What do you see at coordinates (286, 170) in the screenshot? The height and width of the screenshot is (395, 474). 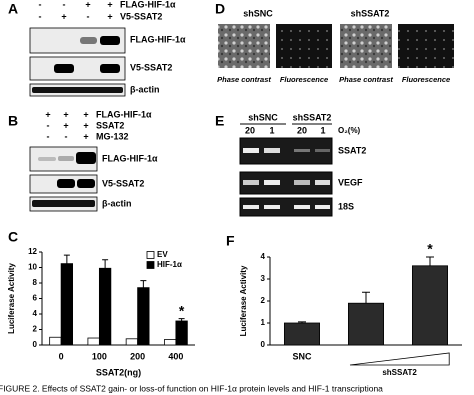 I see `gel-e` at bounding box center [286, 170].